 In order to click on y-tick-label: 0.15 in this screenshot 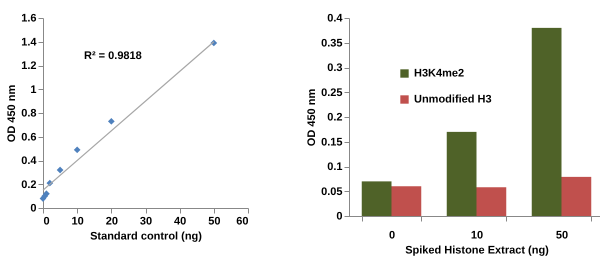, I will do `click(331, 142)`.